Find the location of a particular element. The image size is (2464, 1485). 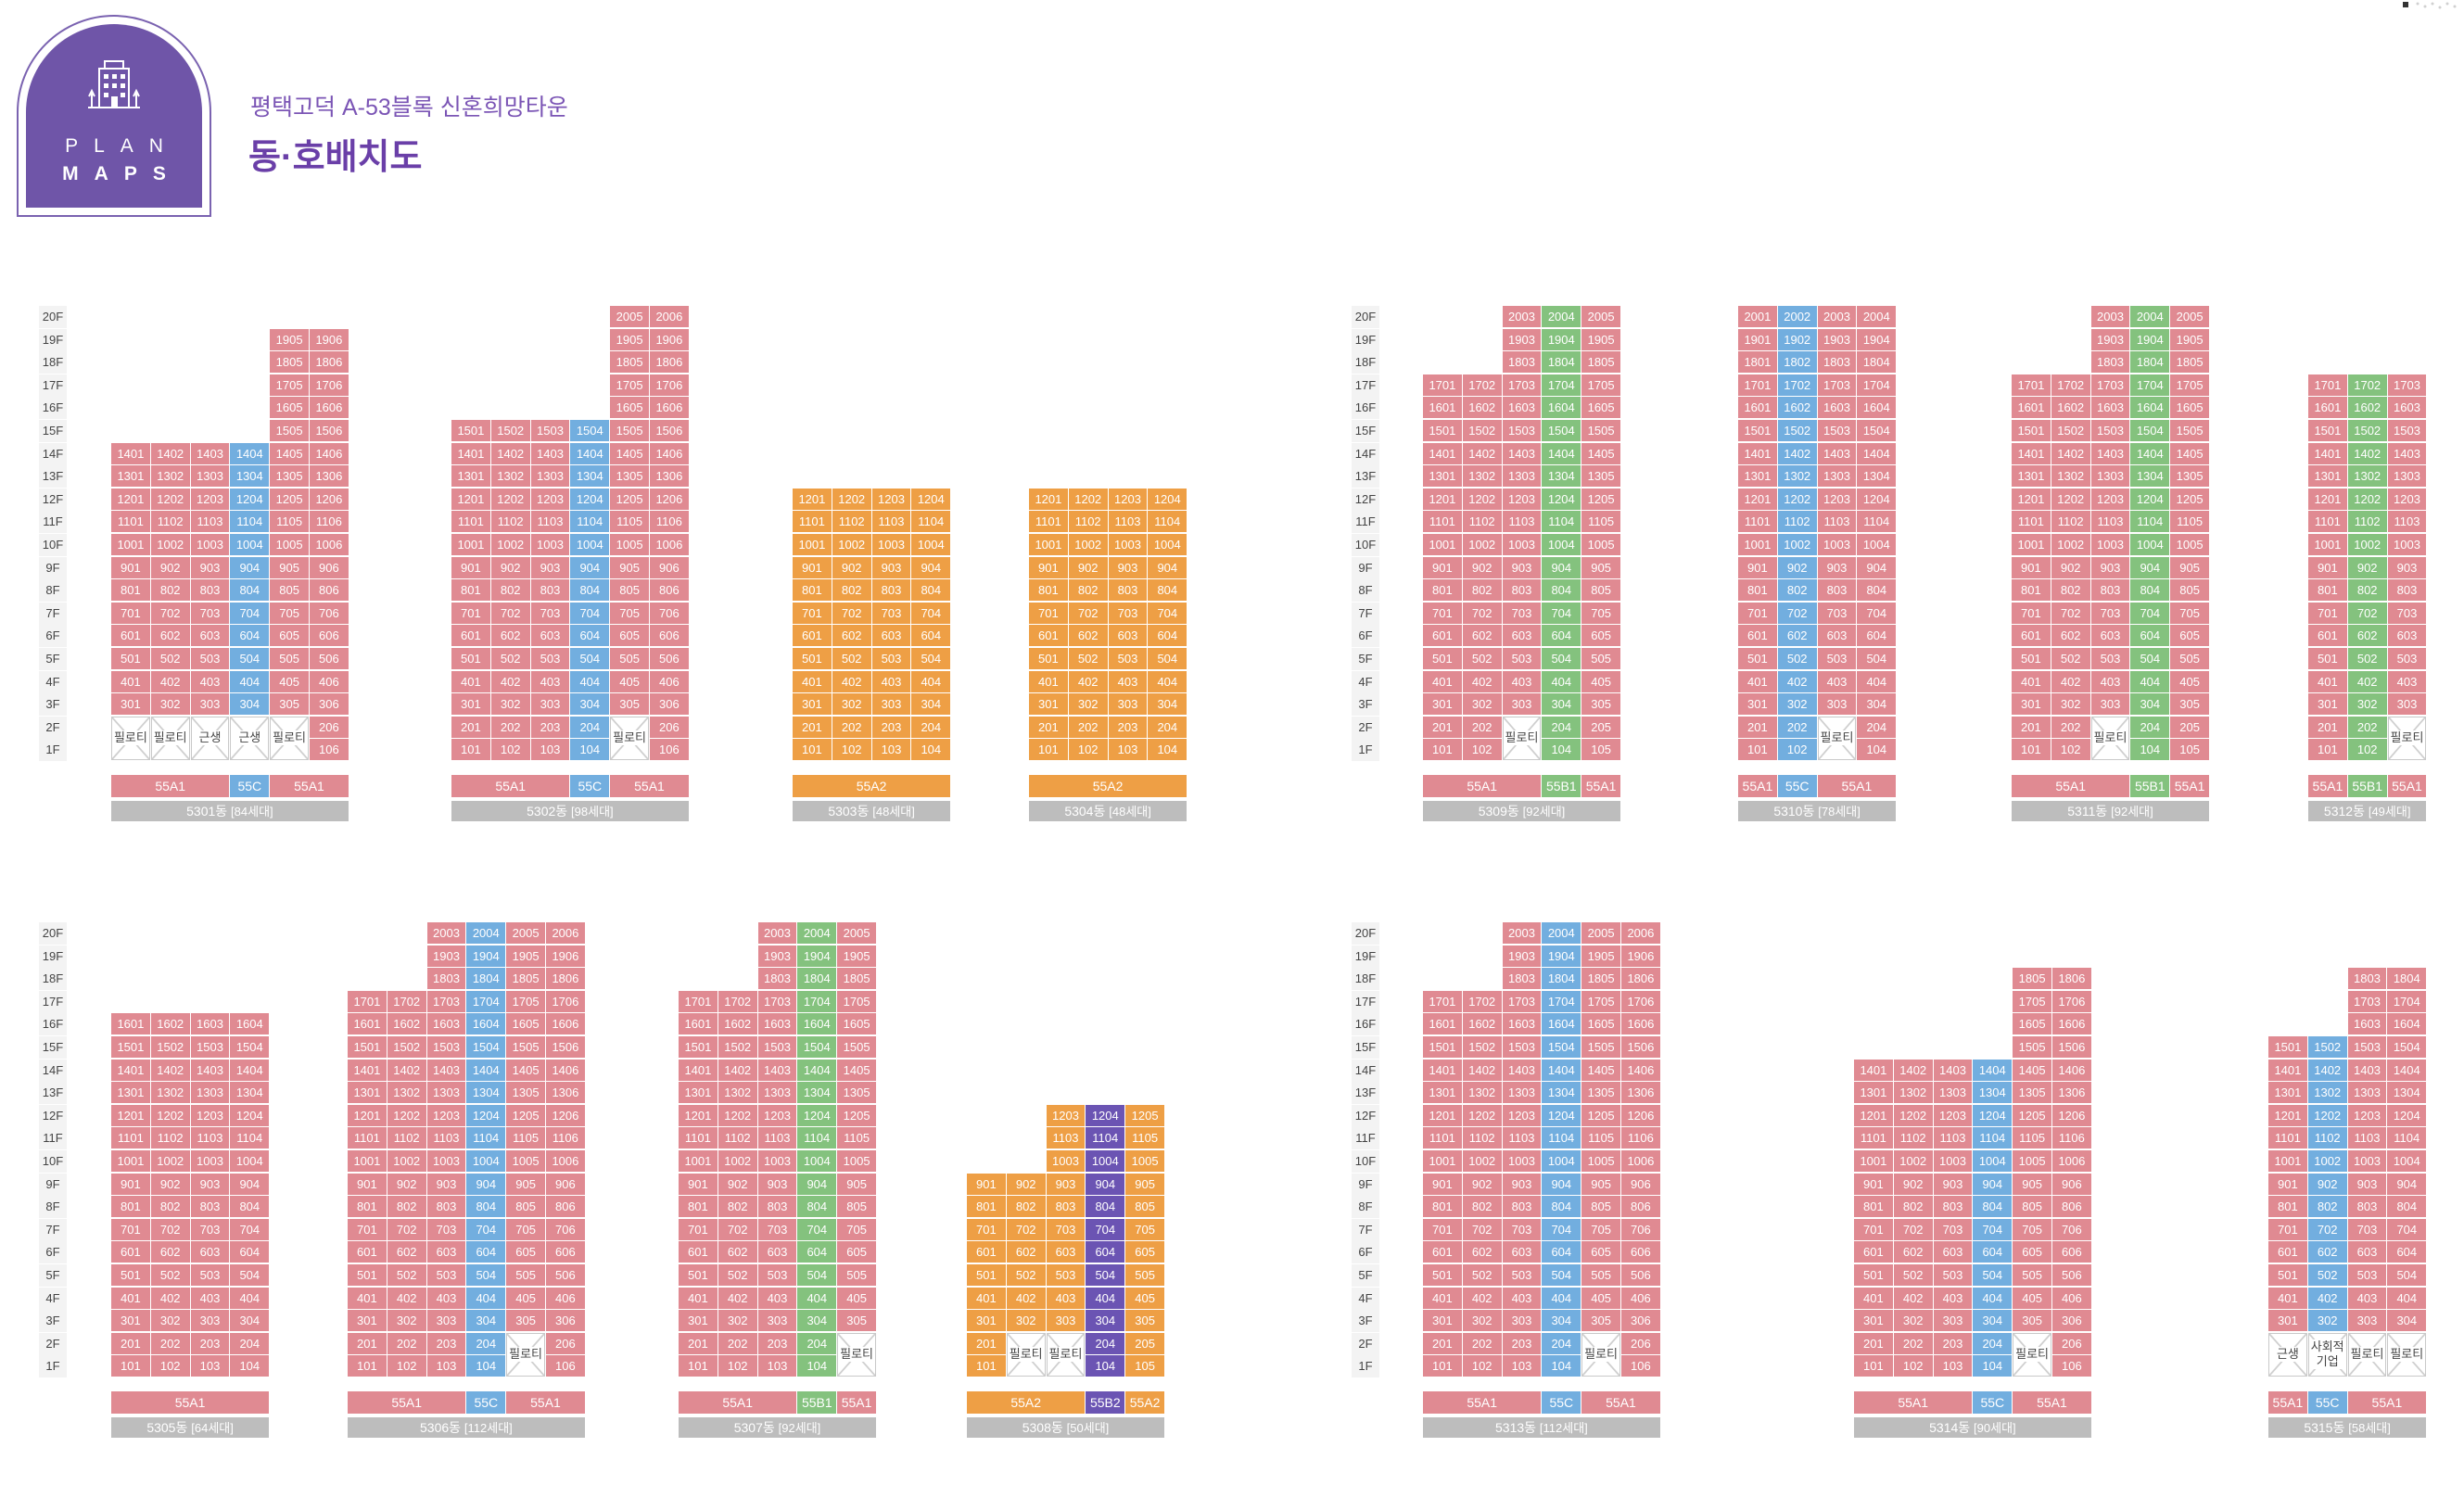

unit-cell: 401 is located at coordinates (2287, 1298).